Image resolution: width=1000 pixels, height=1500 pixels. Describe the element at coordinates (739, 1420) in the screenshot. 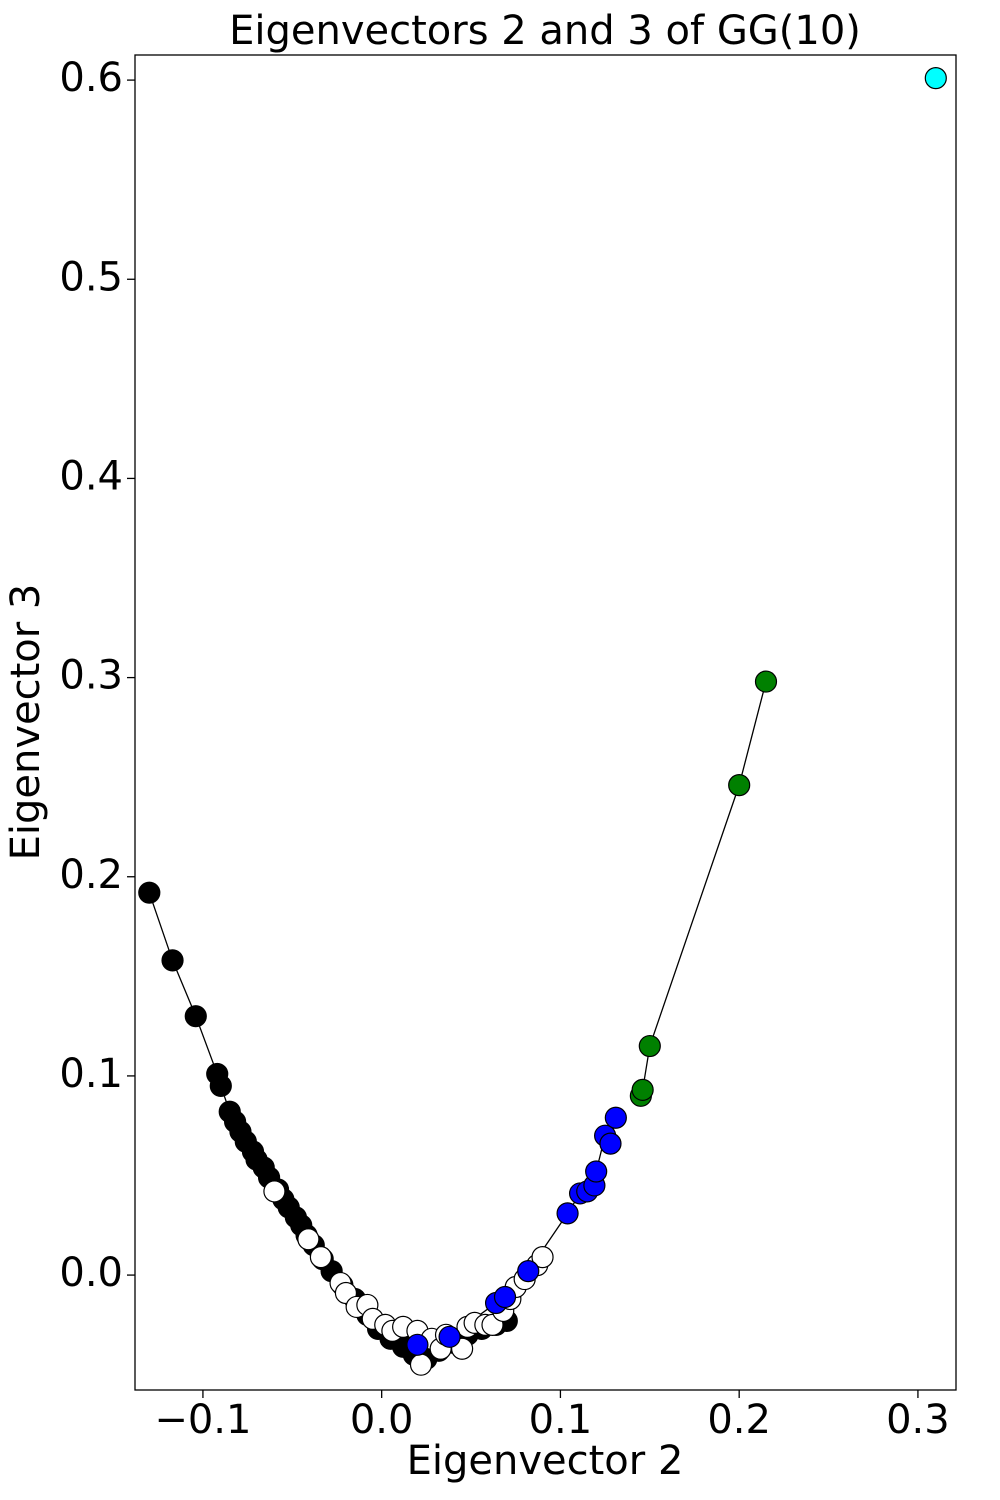

I see `x-tick-label: 0.2` at that location.